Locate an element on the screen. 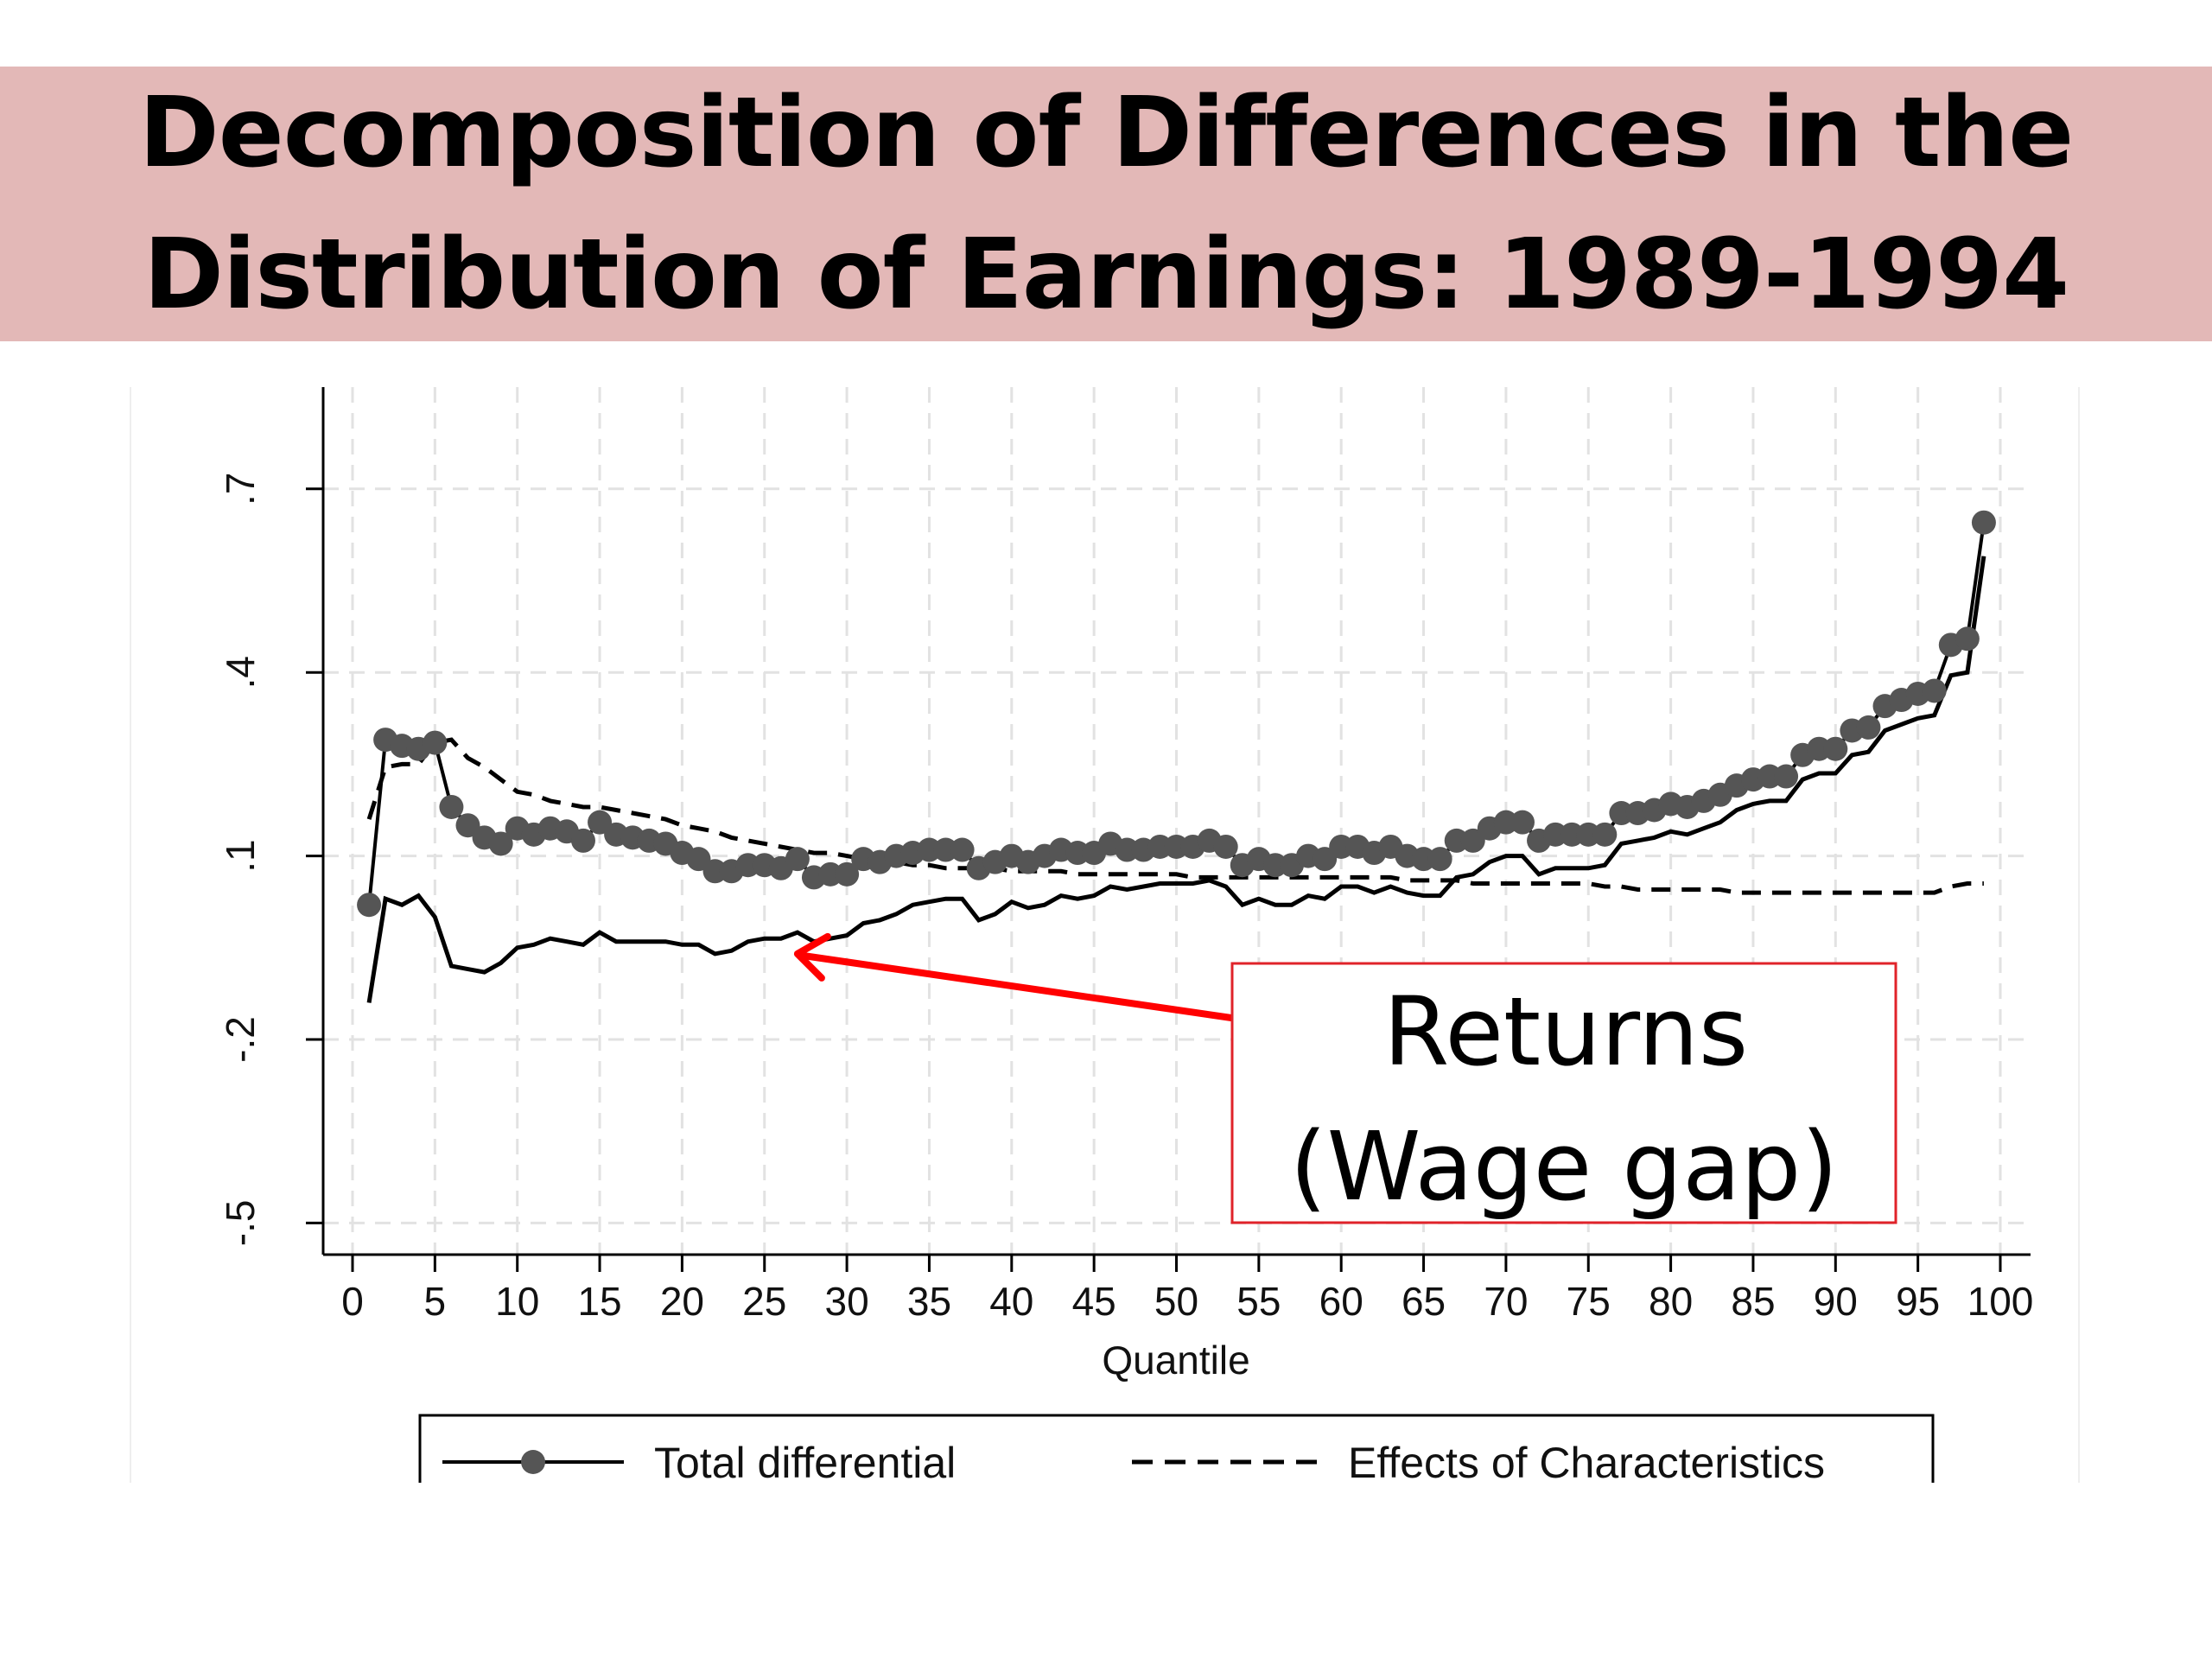 The image size is (2212, 1659). series-effects-of-characteristics-line is located at coordinates (1175, 816).